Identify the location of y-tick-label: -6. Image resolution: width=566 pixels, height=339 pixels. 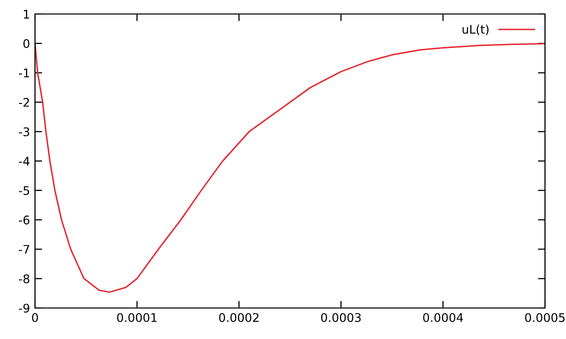
(24, 220).